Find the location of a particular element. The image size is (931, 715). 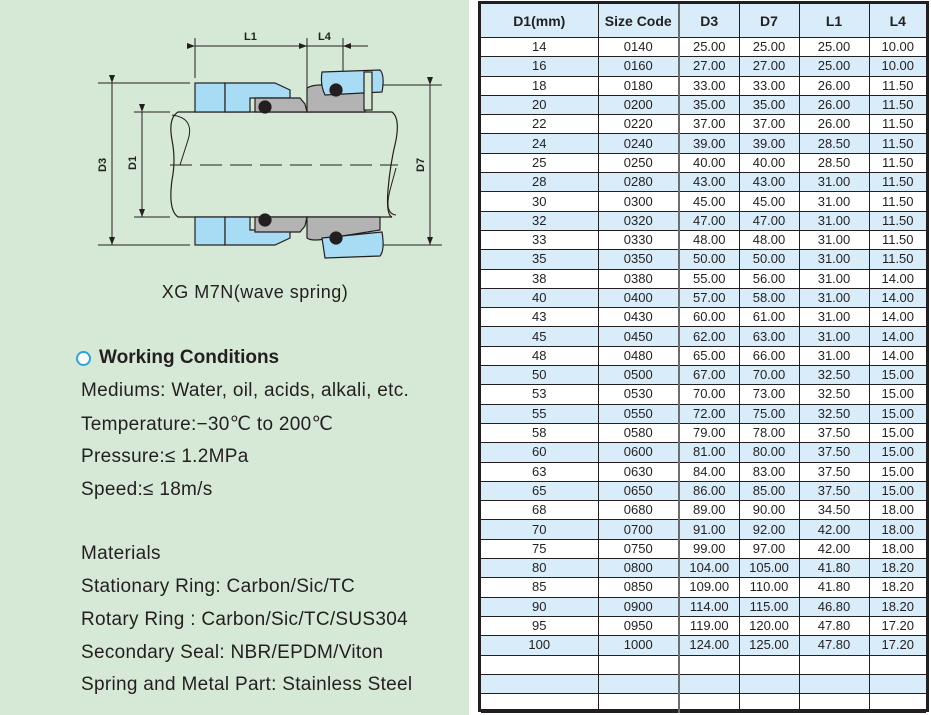

cell-size-code: 0140 is located at coordinates (638, 47).